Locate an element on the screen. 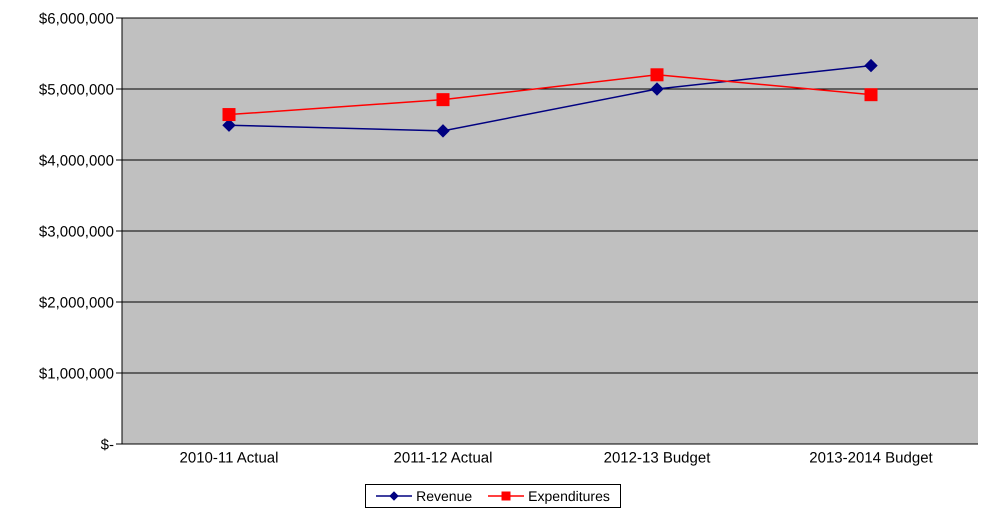  x-tick-label: 2010-11 Actual is located at coordinates (229, 458).